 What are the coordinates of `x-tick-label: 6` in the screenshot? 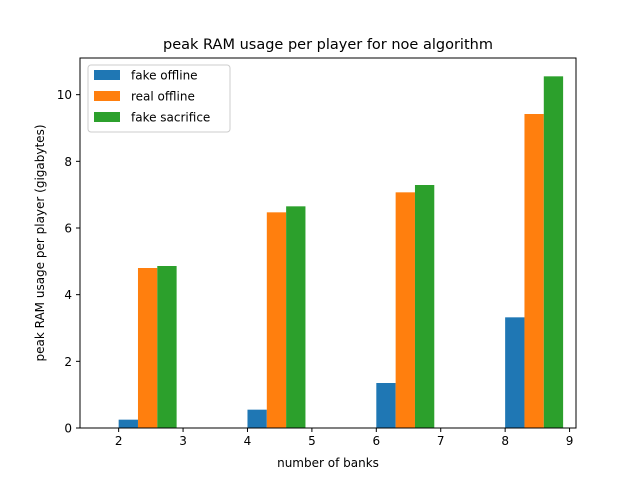 It's located at (376, 441).